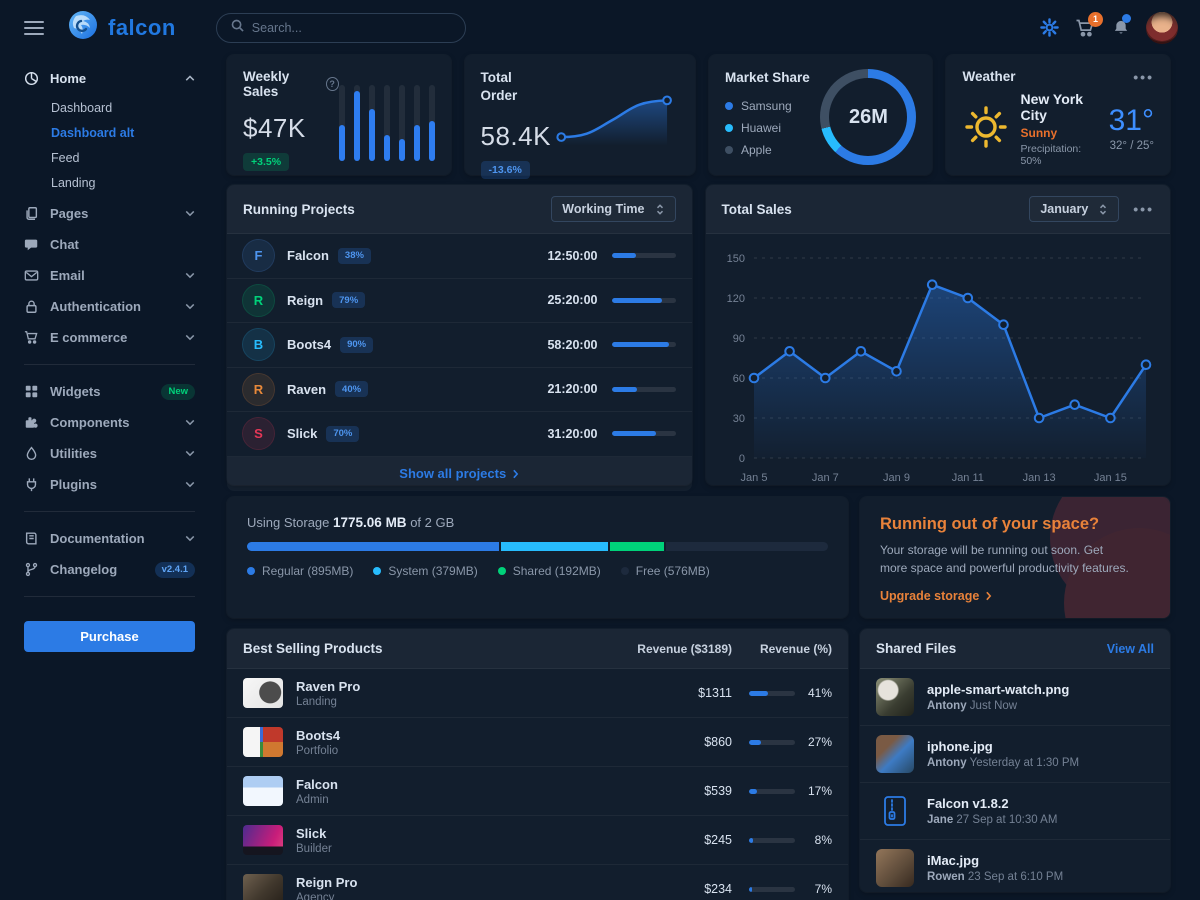 This screenshot has width=1200, height=900. What do you see at coordinates (31, 422) in the screenshot?
I see `puzzle-icon` at bounding box center [31, 422].